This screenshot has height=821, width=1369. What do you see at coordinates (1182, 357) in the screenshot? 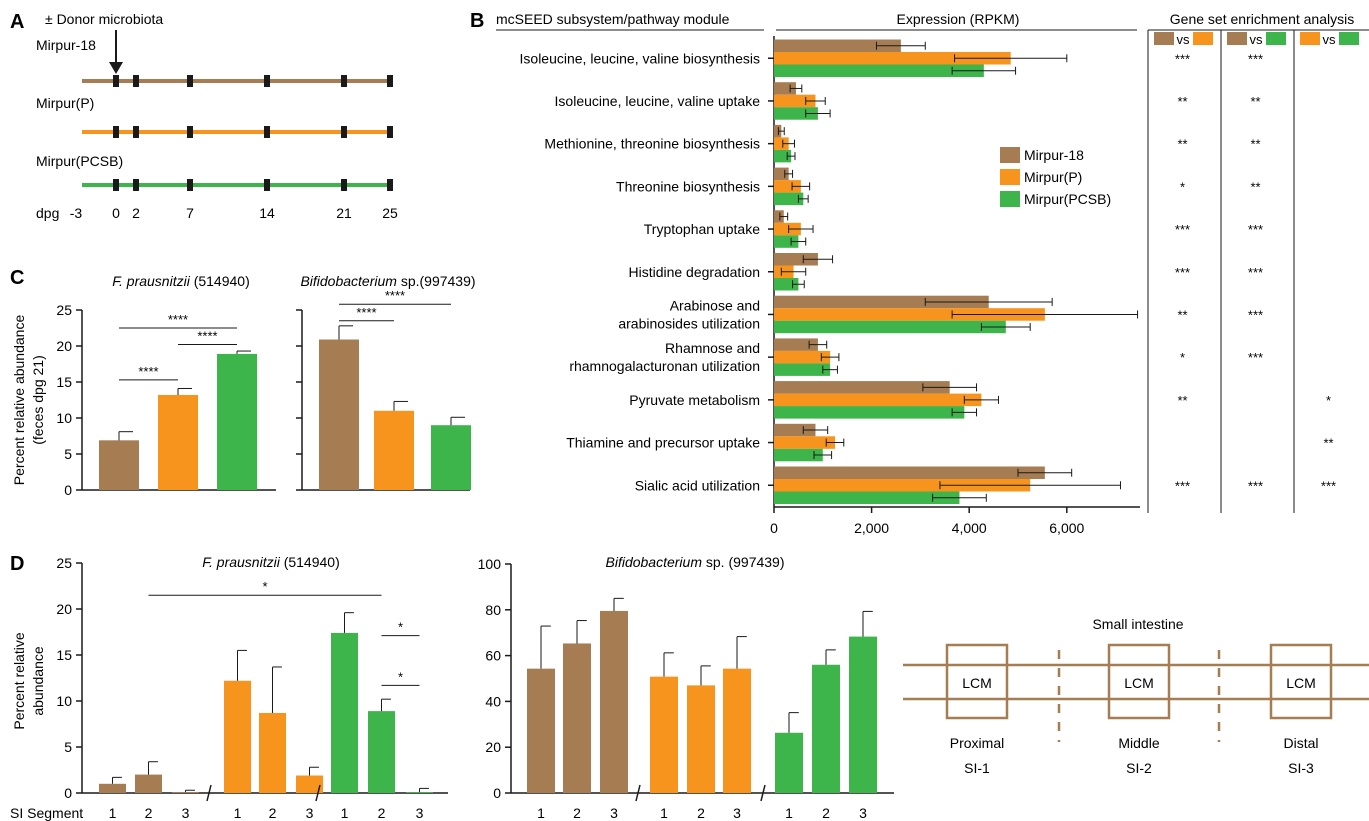
I see `gsea-significance: *` at bounding box center [1182, 357].